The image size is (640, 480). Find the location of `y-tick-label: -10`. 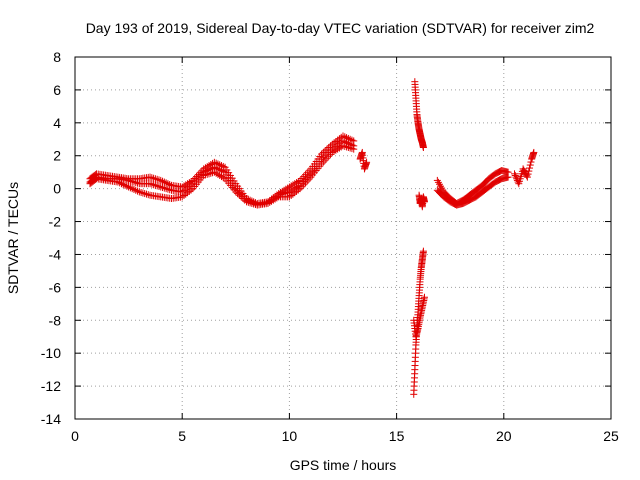

y-tick-label: -10 is located at coordinates (51, 353).